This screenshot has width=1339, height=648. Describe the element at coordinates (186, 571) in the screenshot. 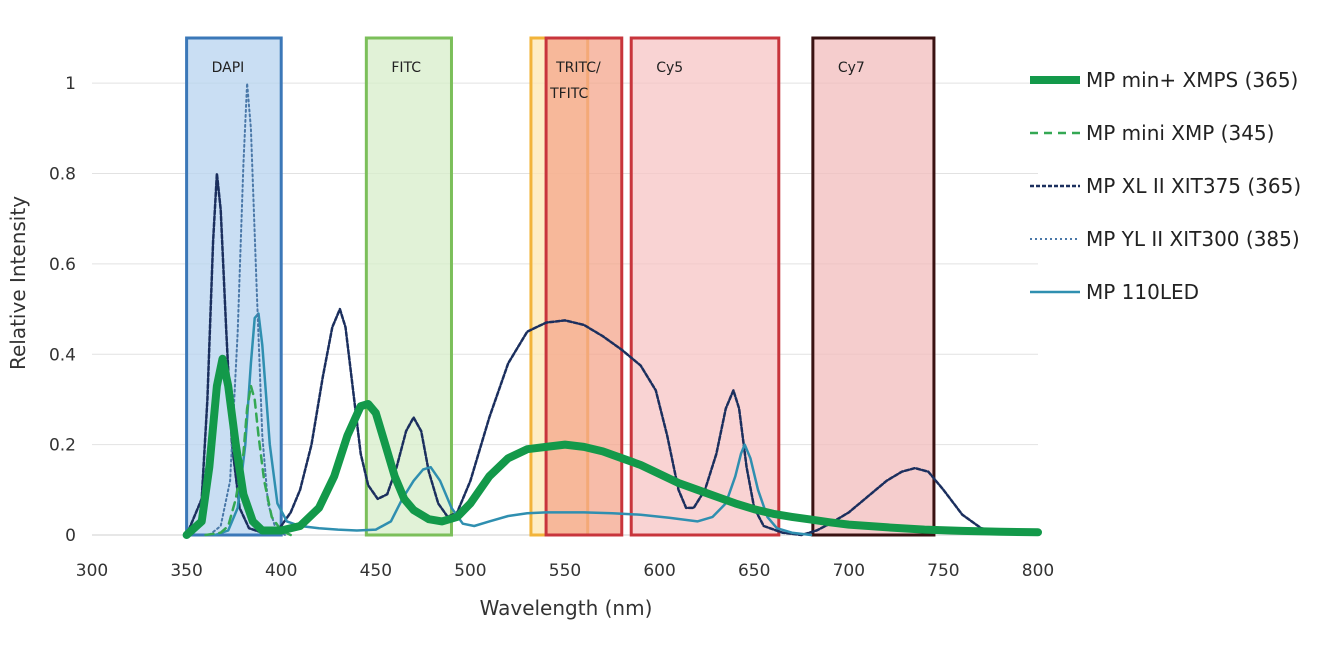

I see `x-tick-label: 350` at that location.